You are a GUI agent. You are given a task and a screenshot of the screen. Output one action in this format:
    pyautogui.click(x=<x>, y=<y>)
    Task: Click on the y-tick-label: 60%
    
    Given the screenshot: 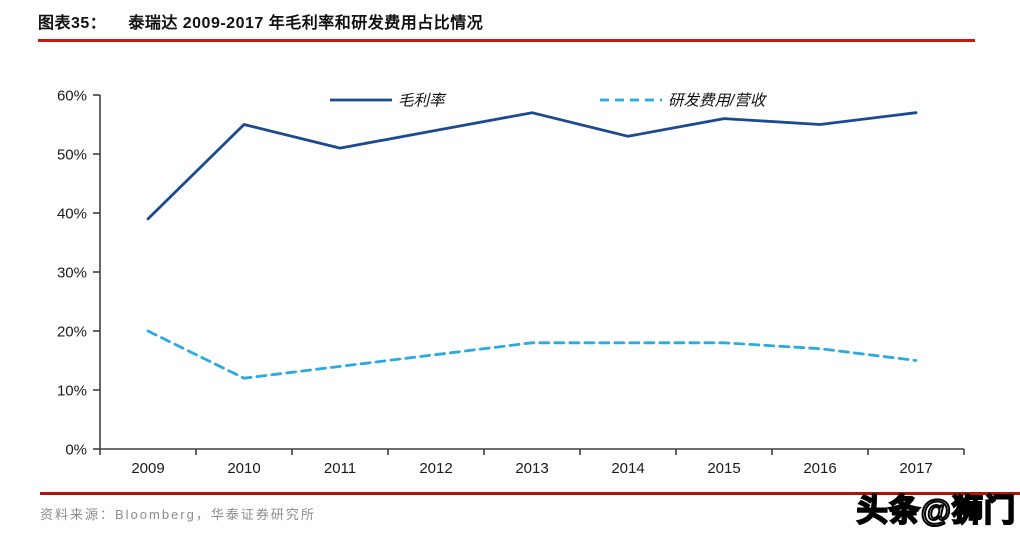 What is the action you would take?
    pyautogui.click(x=72, y=96)
    